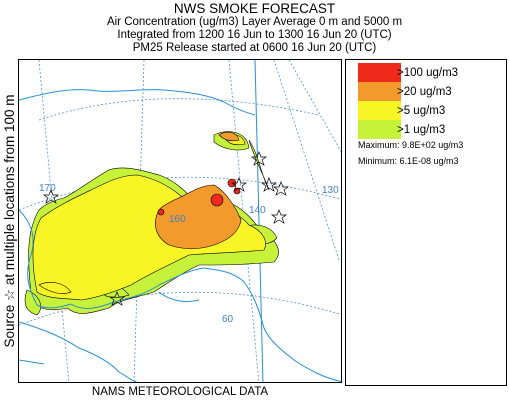 The width and height of the screenshot is (509, 401). I want to click on lon-130-label: 130, so click(330, 190).